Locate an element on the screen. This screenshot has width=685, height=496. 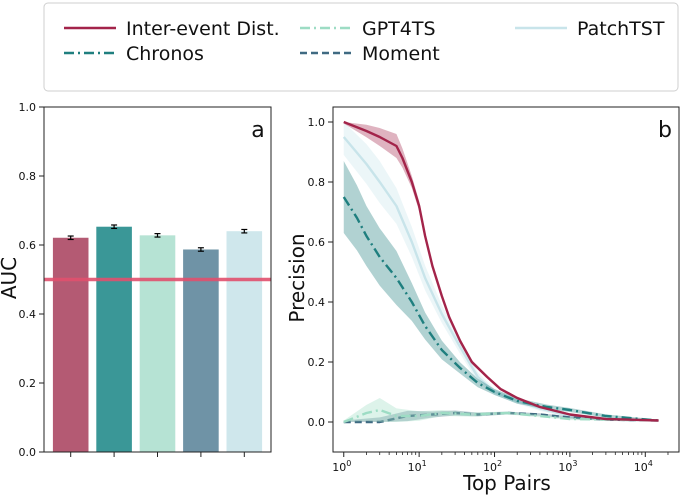
x-tick-label-b-1: 10¹ is located at coordinates (417, 466).